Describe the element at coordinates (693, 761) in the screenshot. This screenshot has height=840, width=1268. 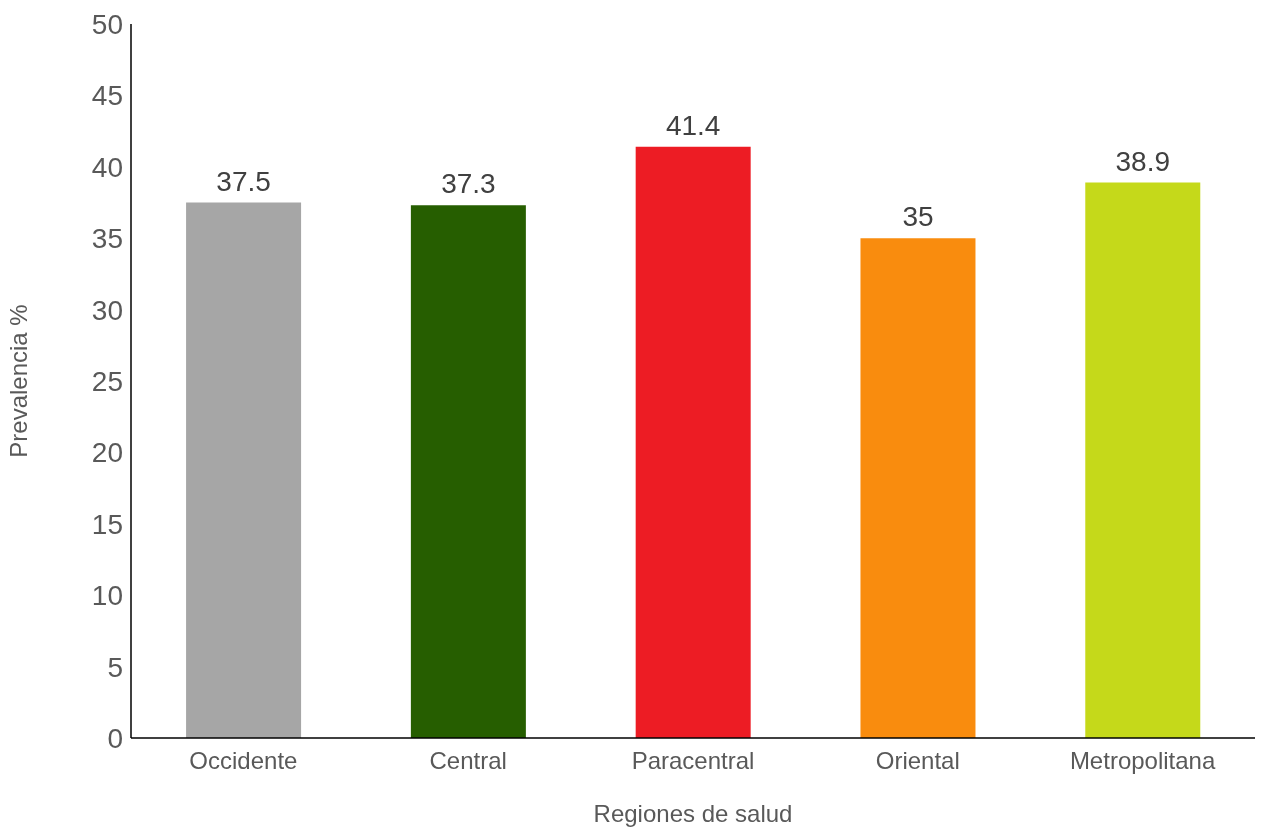
I see `x-tick-label: Paracentral` at that location.